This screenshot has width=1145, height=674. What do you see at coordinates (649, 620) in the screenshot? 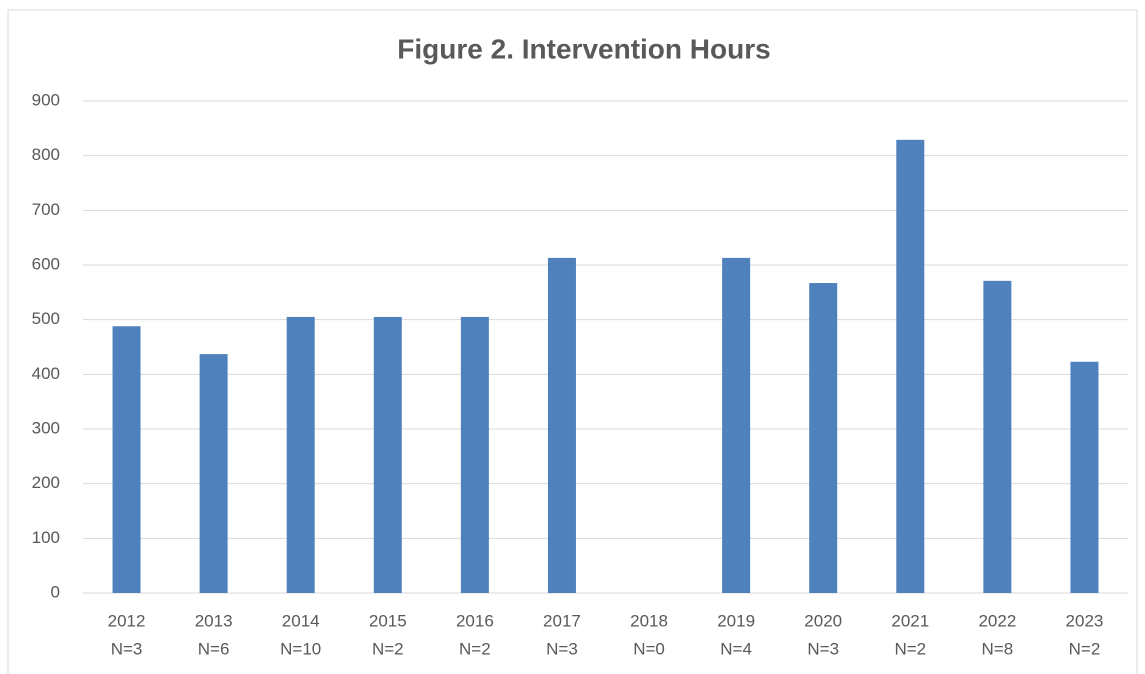
I see `x-tick-label: 2018` at bounding box center [649, 620].